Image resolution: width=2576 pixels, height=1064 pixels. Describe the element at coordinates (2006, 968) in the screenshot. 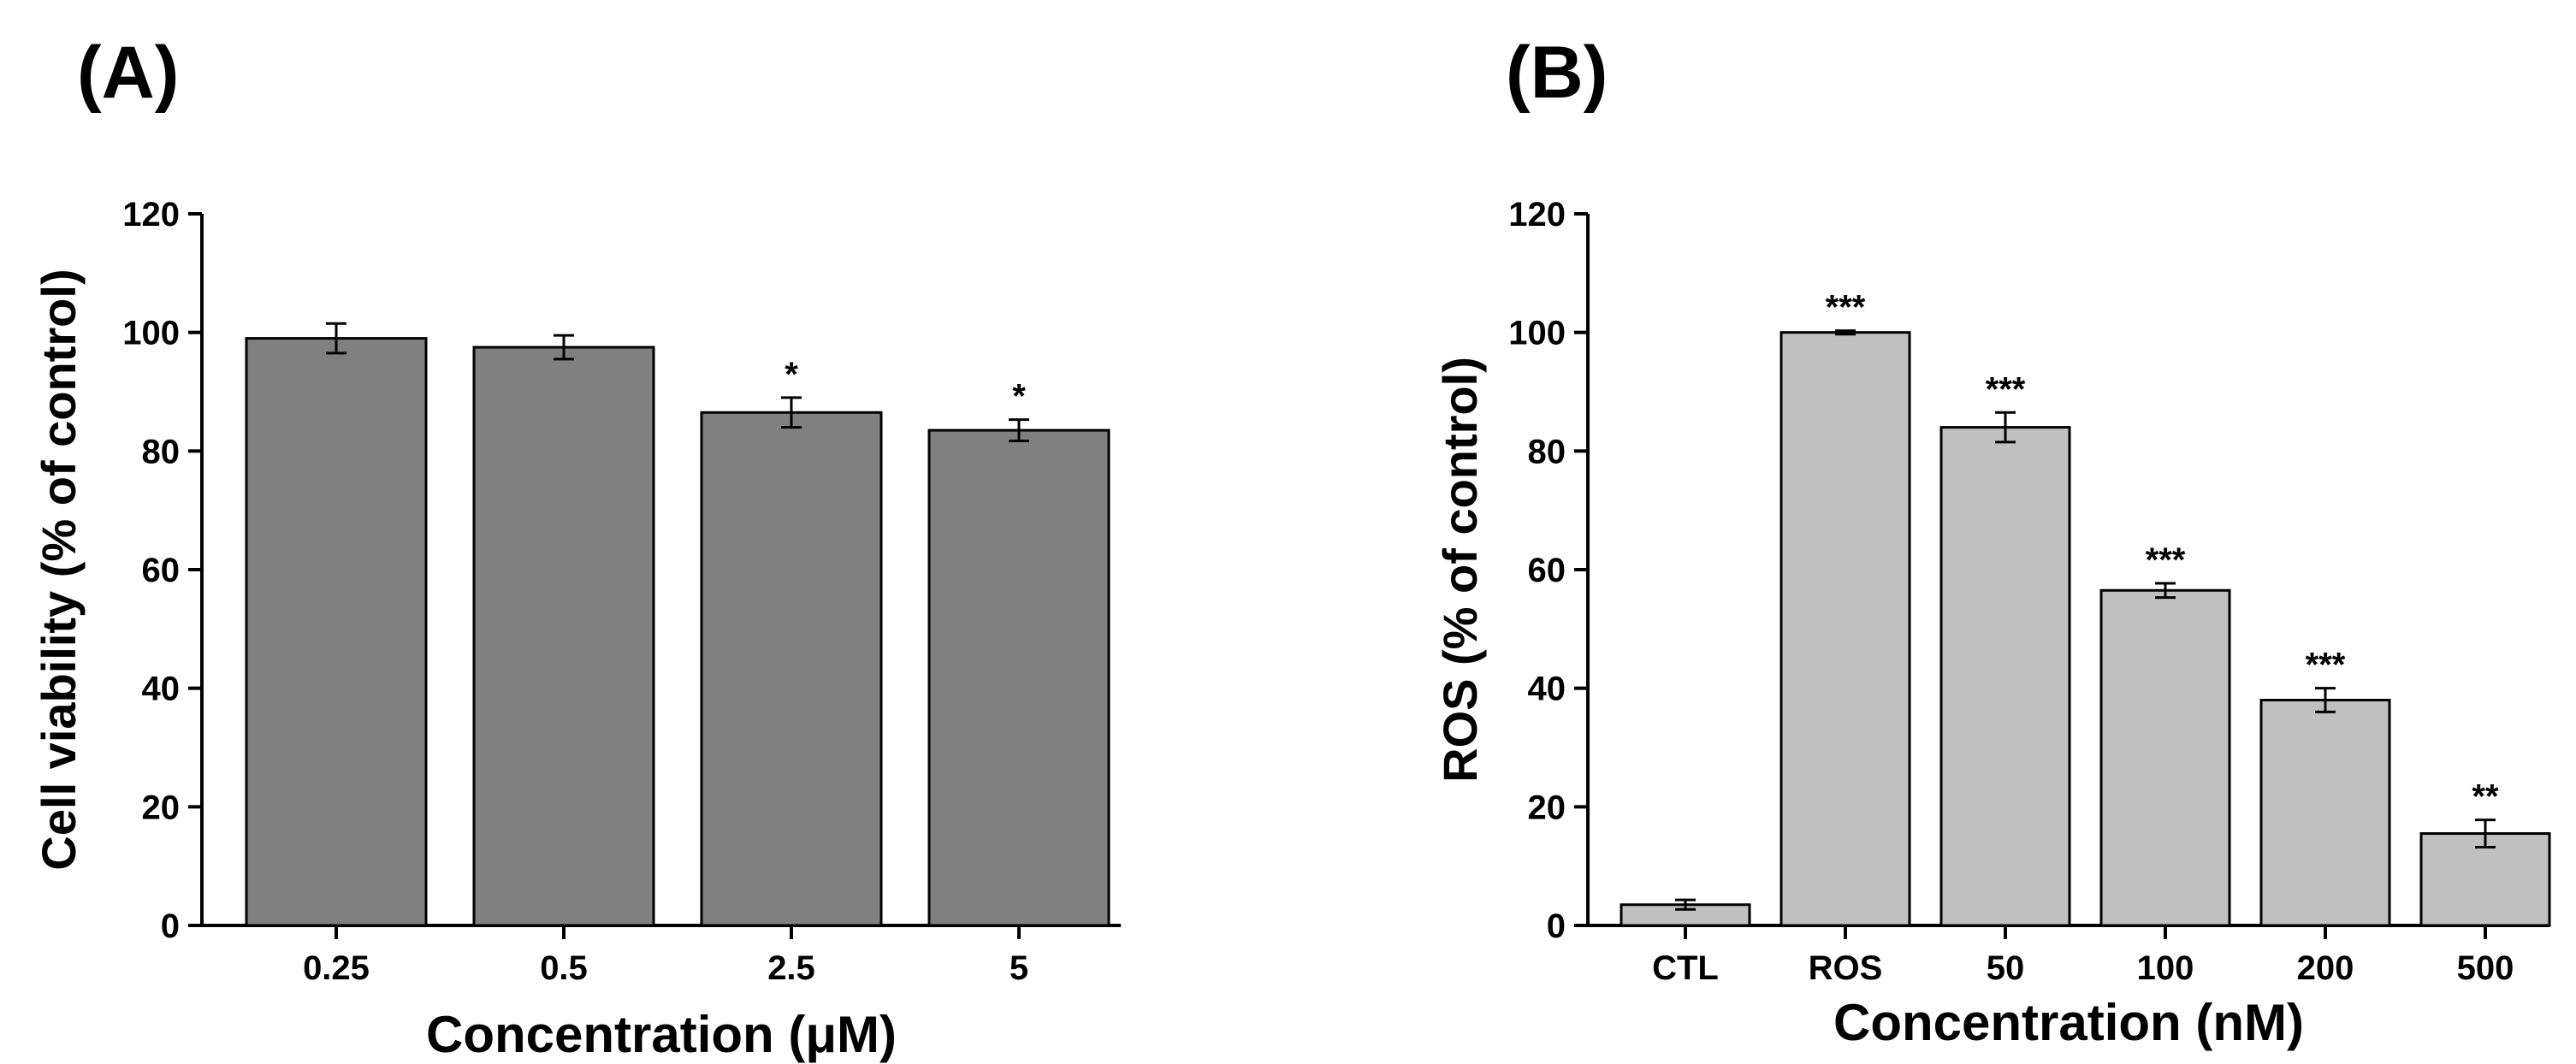

I see `x-tick-label: 50` at that location.